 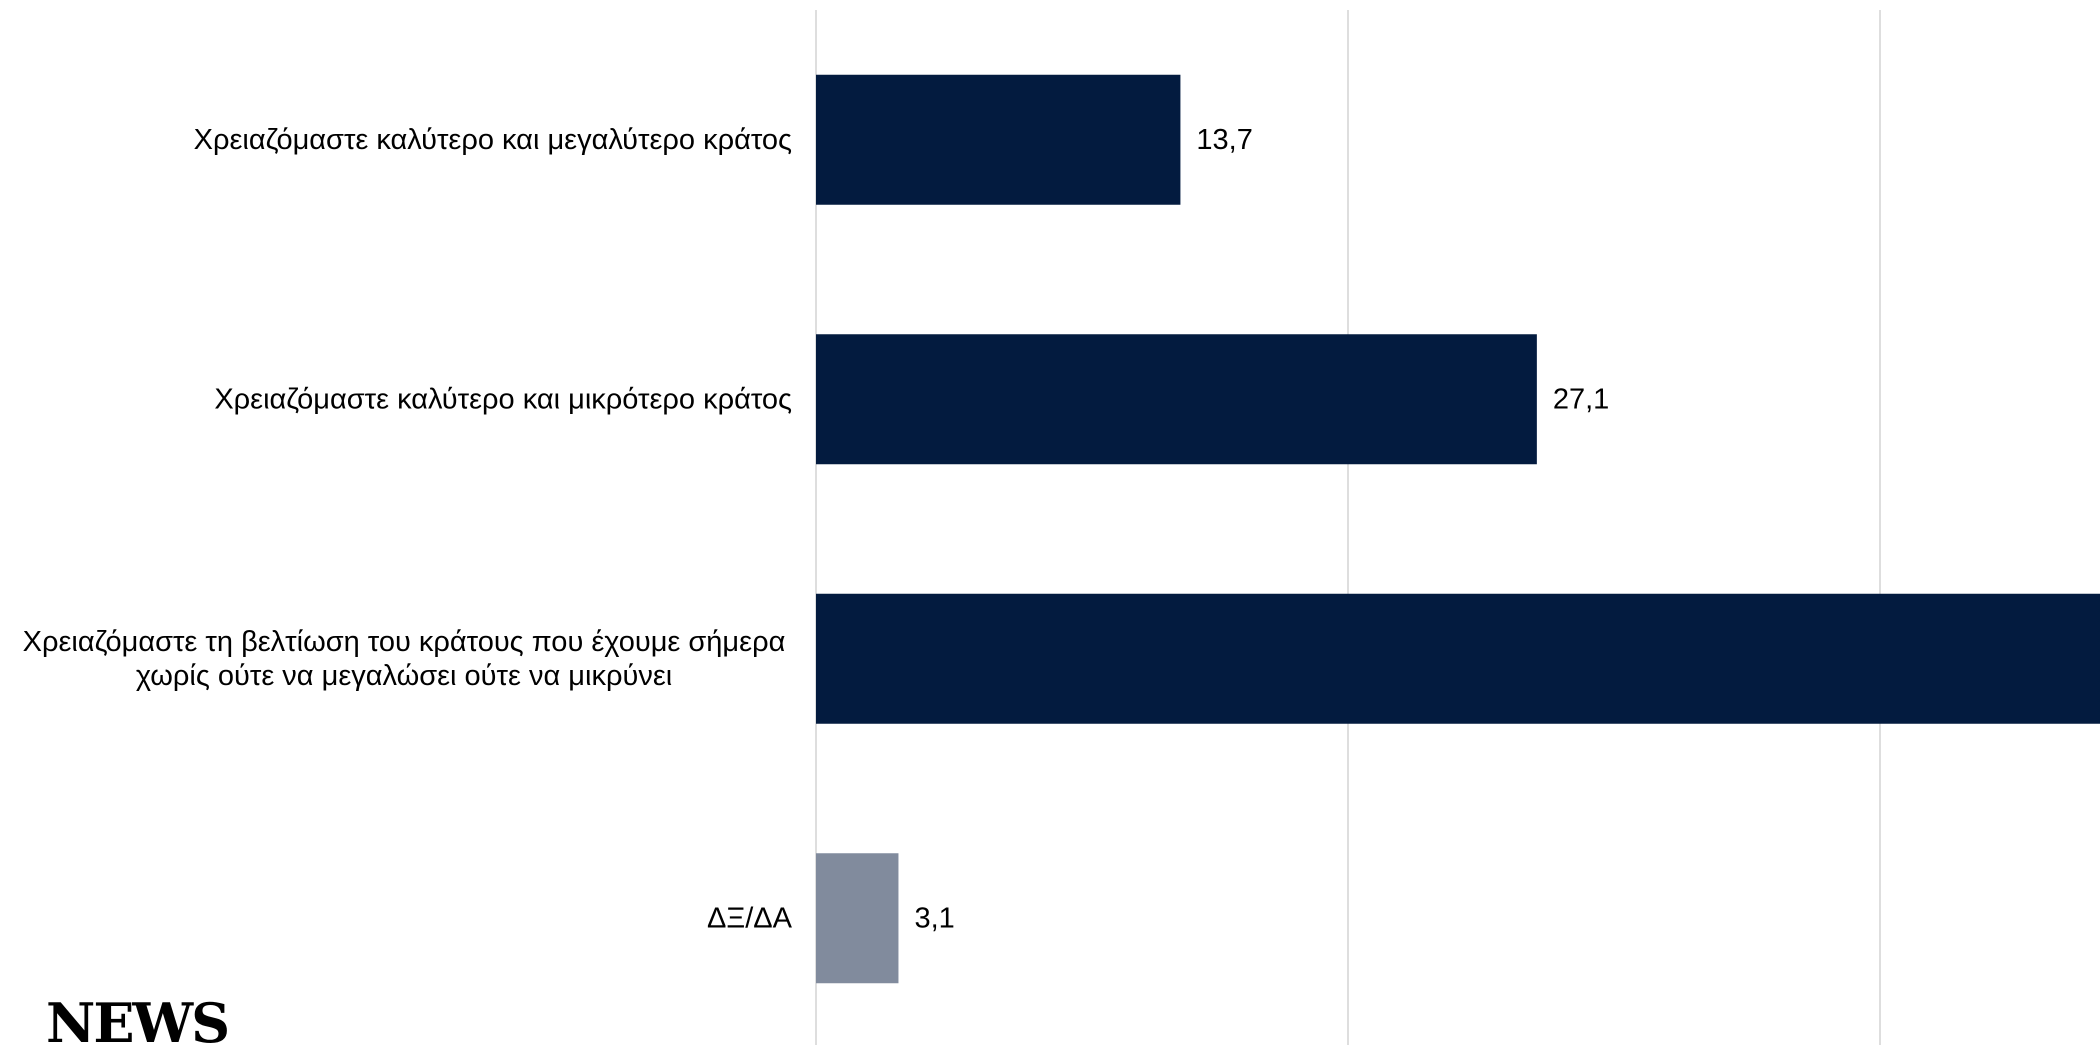 What do you see at coordinates (750, 918) in the screenshot?
I see `category-label-4: ΔΞ/ΔΑ` at bounding box center [750, 918].